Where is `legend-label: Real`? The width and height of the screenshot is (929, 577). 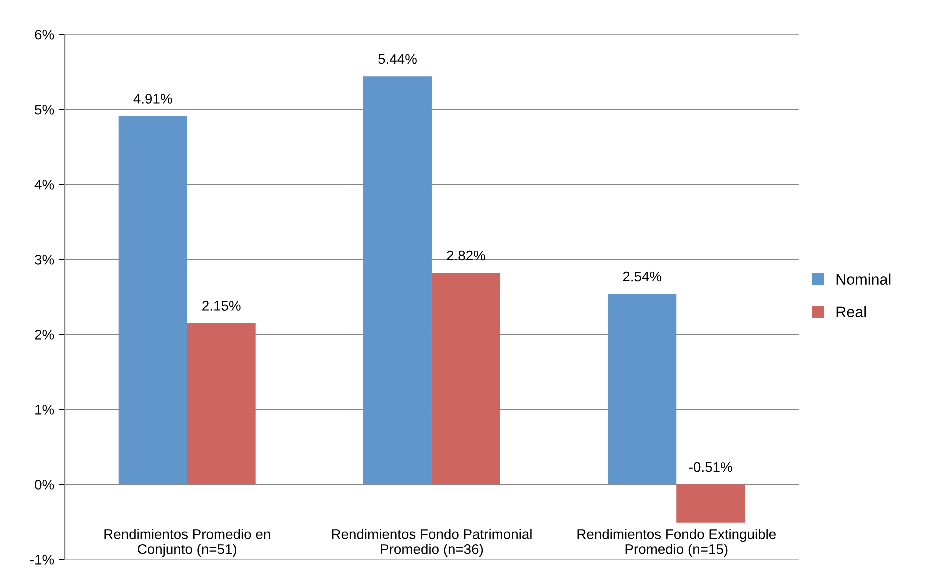 legend-label: Real is located at coordinates (851, 312).